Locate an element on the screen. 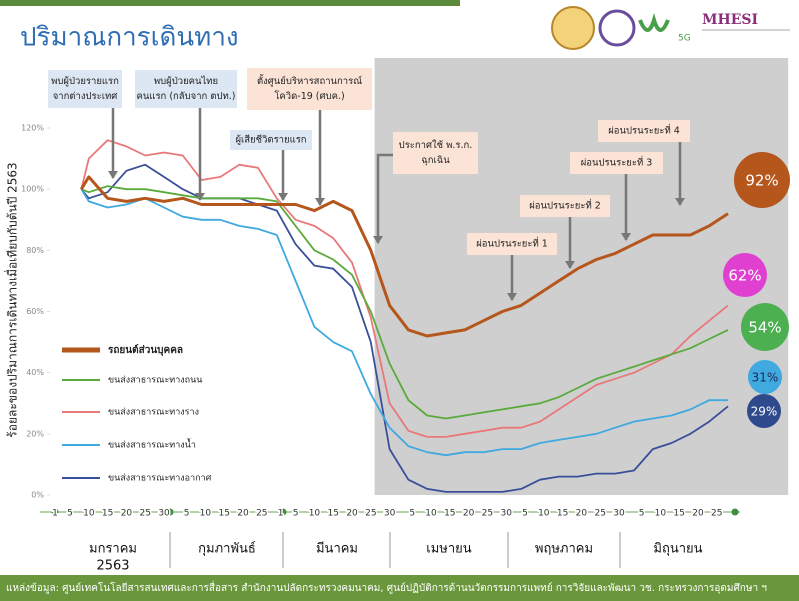 This screenshot has height=601, width=799. annotation-text: ผ่อนปรนระยะที่ 2 is located at coordinates (565, 205).